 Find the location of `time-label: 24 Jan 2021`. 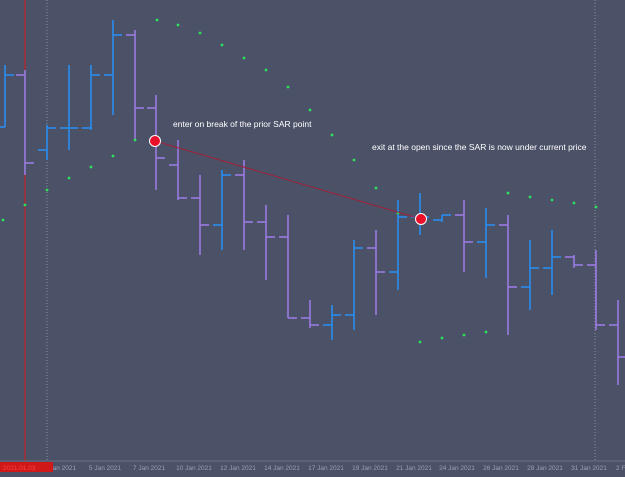

time-label: 24 Jan 2021 is located at coordinates (457, 468).